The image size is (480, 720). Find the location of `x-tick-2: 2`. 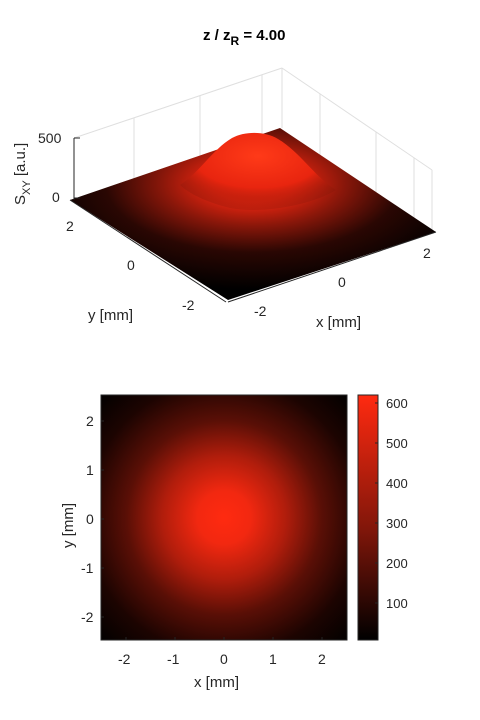

x-tick-2: 2 is located at coordinates (427, 253).